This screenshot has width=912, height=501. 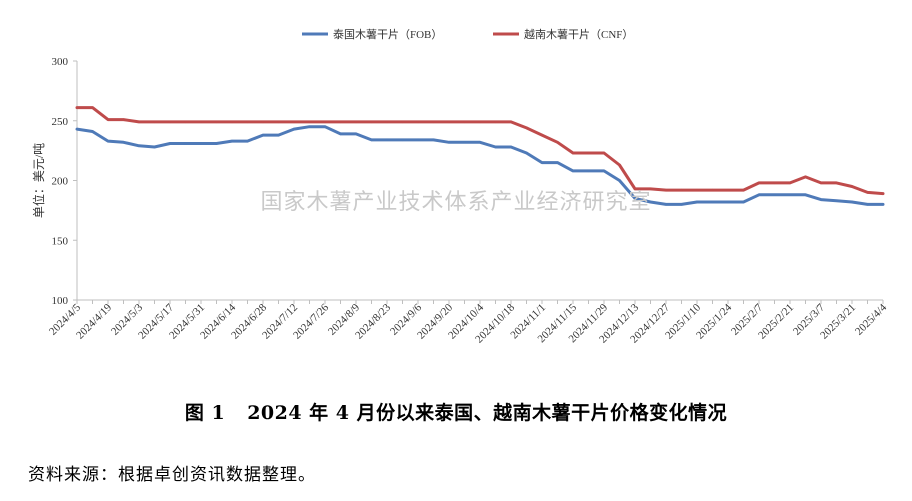 What do you see at coordinates (871, 319) in the screenshot?
I see `x-tick-label: 2025/4/4` at bounding box center [871, 319].